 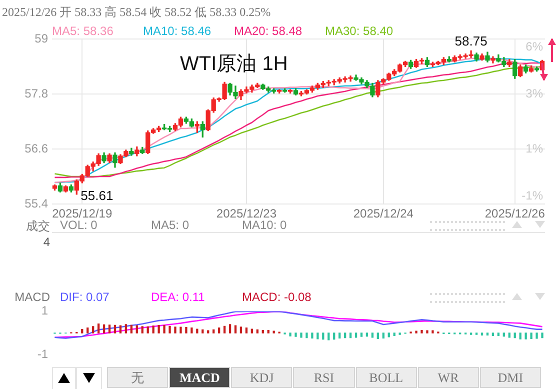 I want to click on text: MA10: 58.46, so click(x=177, y=31).